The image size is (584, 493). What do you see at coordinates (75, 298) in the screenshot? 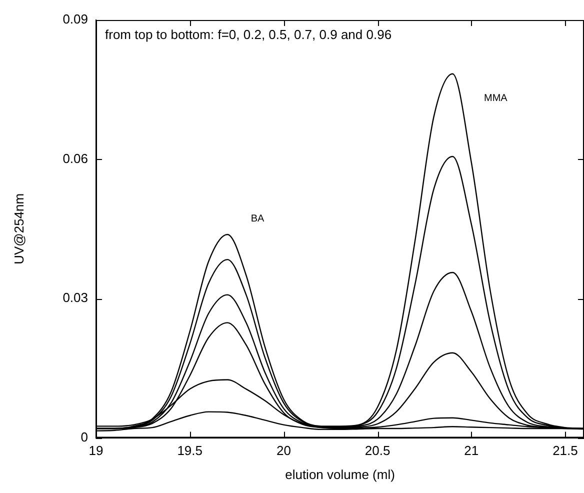
I see `y-tick-label: 0.03` at bounding box center [75, 298].